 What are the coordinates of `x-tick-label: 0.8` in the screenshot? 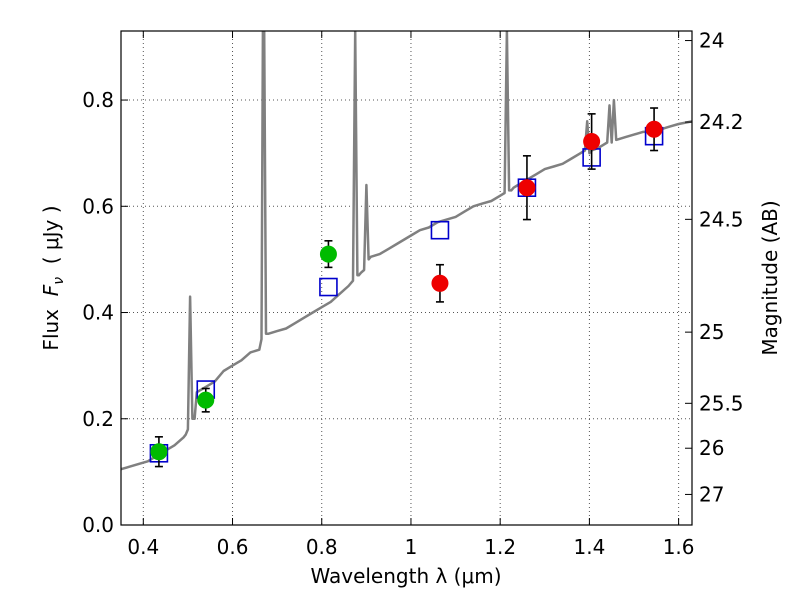 It's located at (322, 547).